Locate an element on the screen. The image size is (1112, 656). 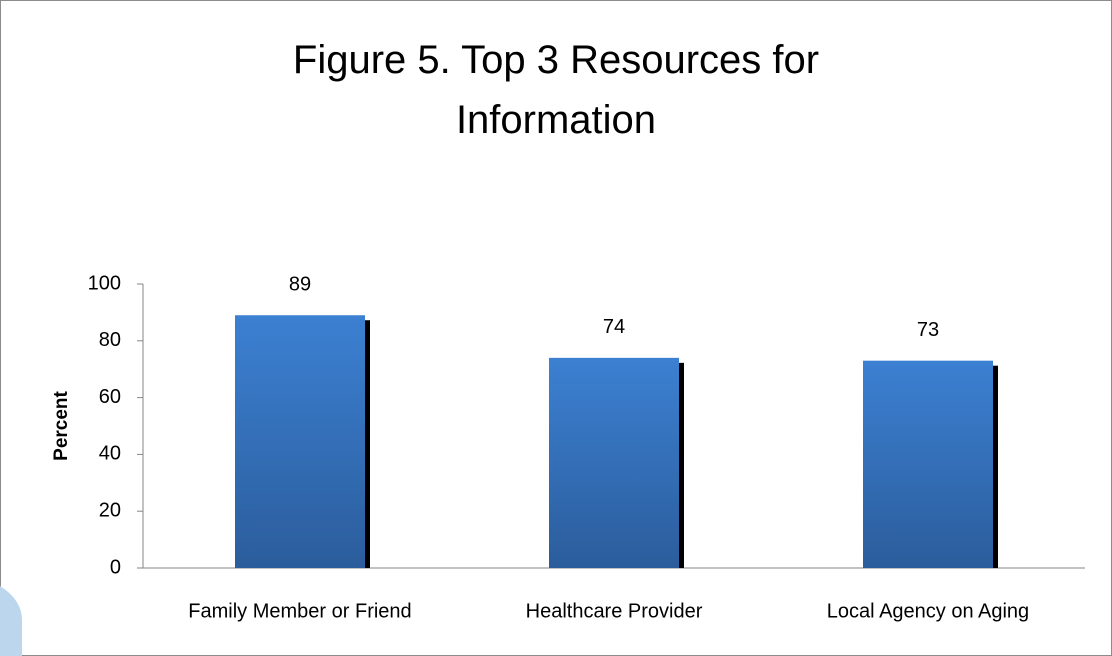
x-tick-label: Local Agency on Aging is located at coordinates (928, 611).